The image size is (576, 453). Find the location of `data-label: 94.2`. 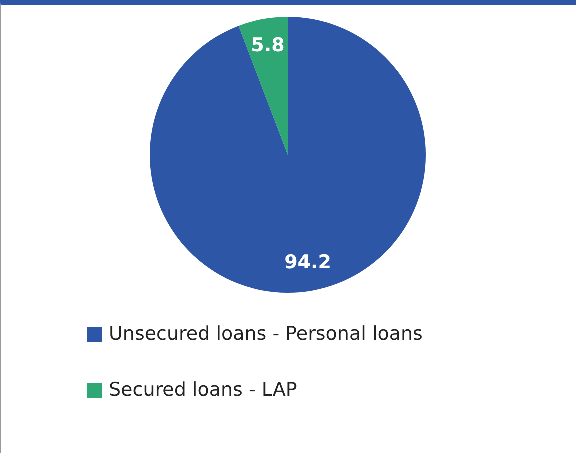

data-label: 94.2 is located at coordinates (308, 263).